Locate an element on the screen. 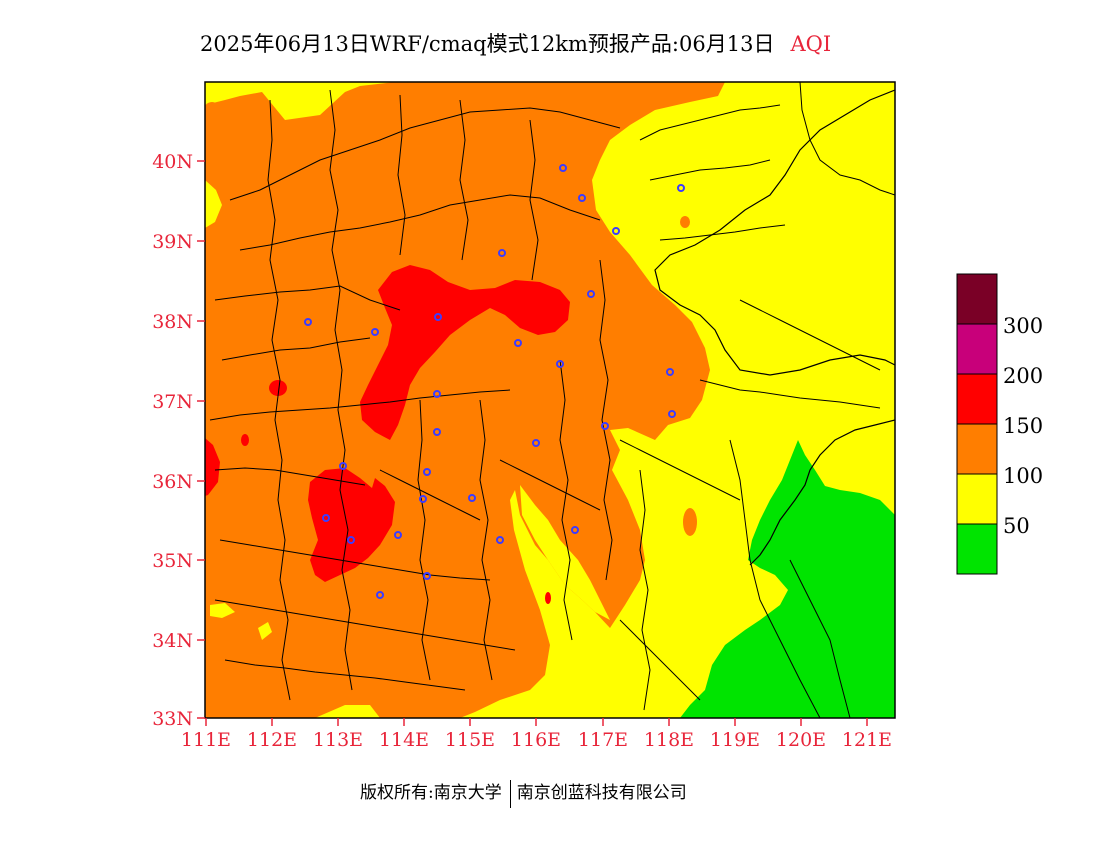 The image size is (1100, 854). lon-label: 116E is located at coordinates (536, 740).